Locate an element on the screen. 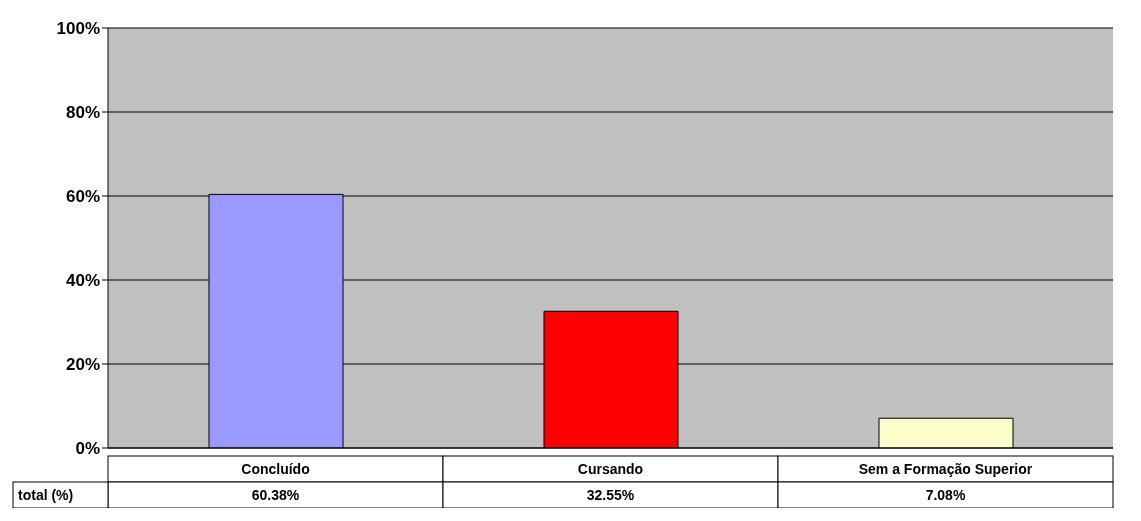  data-label: 32.55% is located at coordinates (610, 495).